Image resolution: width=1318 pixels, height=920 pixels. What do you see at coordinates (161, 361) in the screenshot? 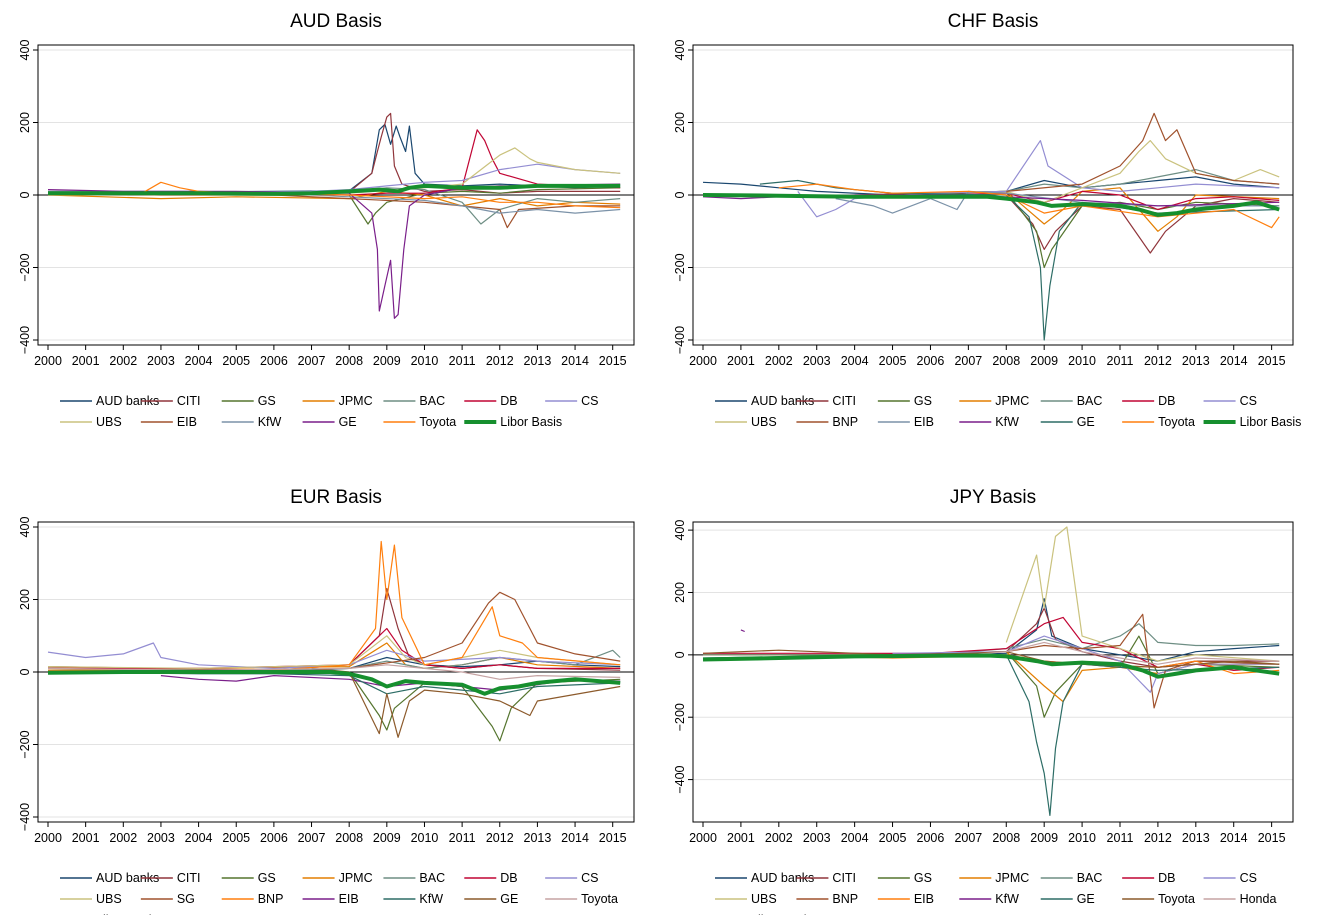
I see `x-tick-label: 2003` at bounding box center [161, 361].